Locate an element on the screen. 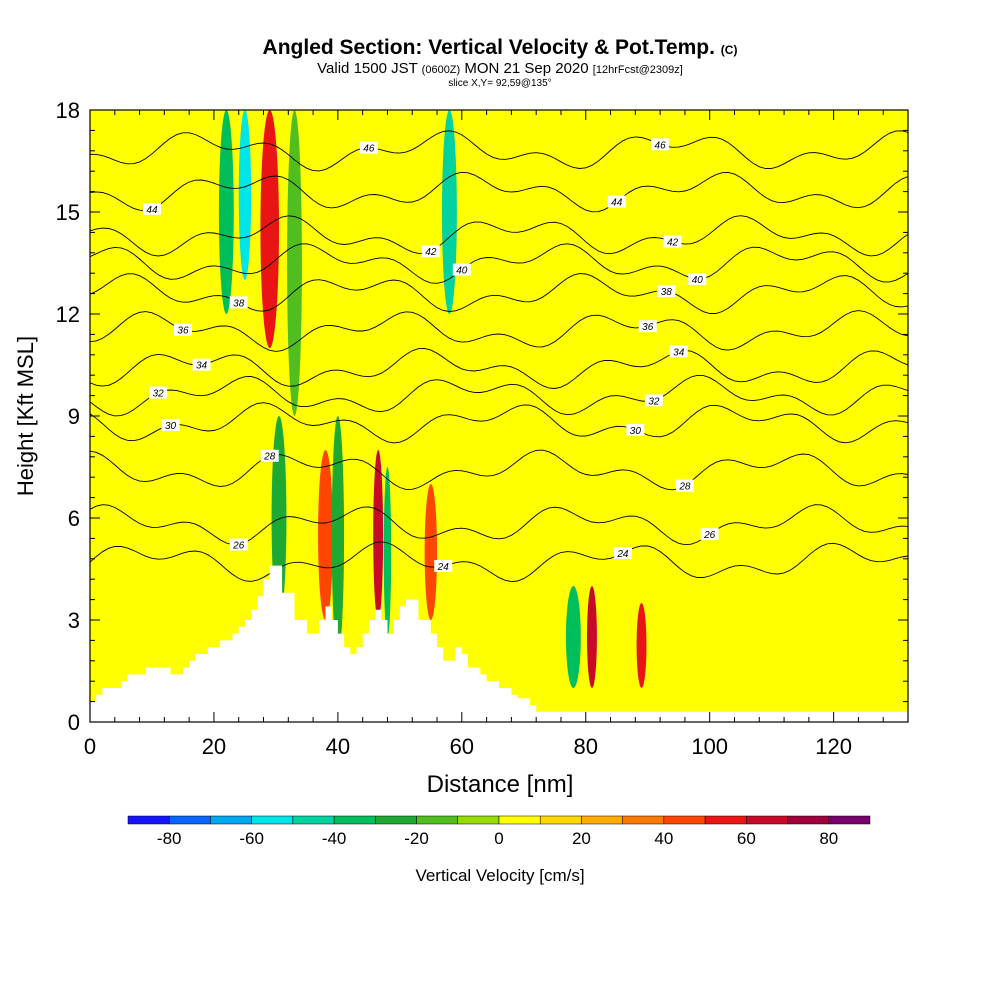 This screenshot has height=1000, width=1000. y-tick-label-15: 15 is located at coordinates (68, 212).